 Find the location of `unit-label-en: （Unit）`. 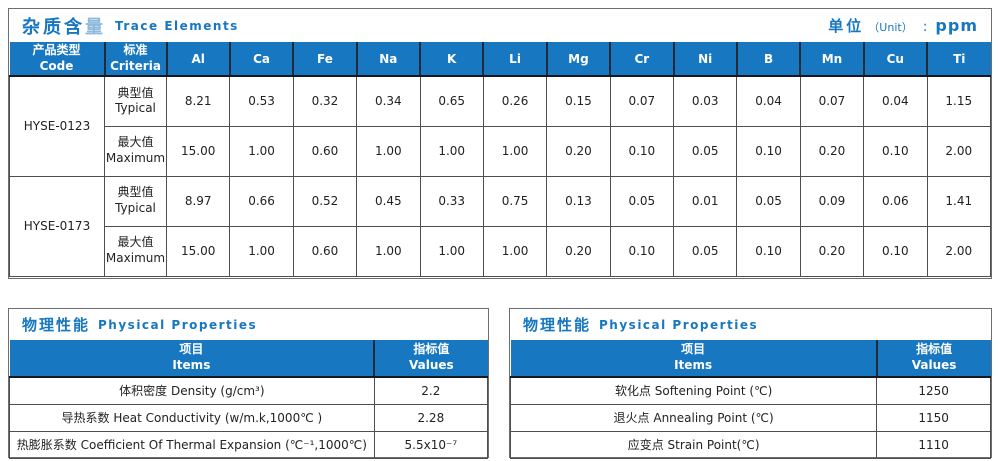

unit-label-en: （Unit） is located at coordinates (890, 27).